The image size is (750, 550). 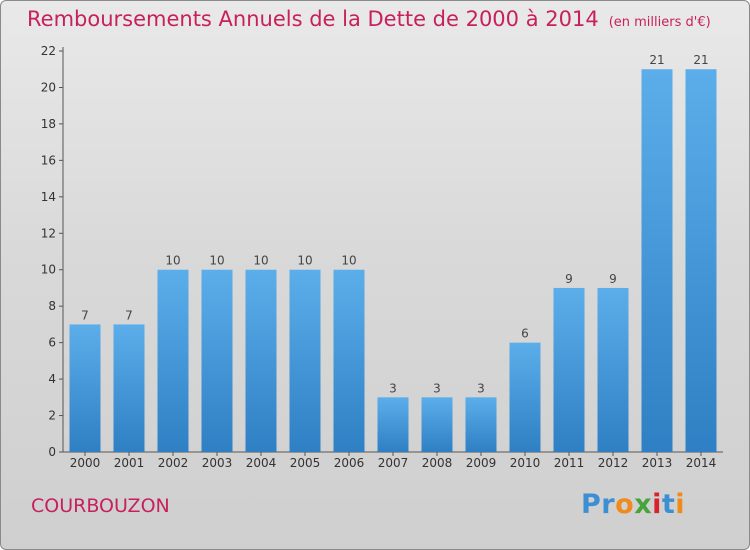 I want to click on bar-2000, so click(x=85, y=388).